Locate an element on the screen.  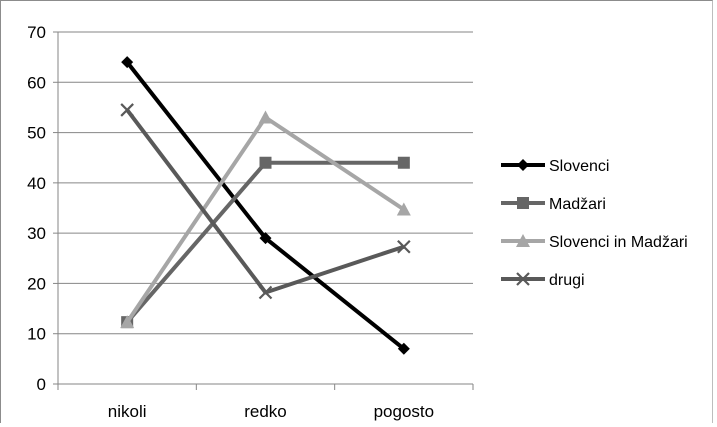
y-tick-label: 30 is located at coordinates (36, 233).